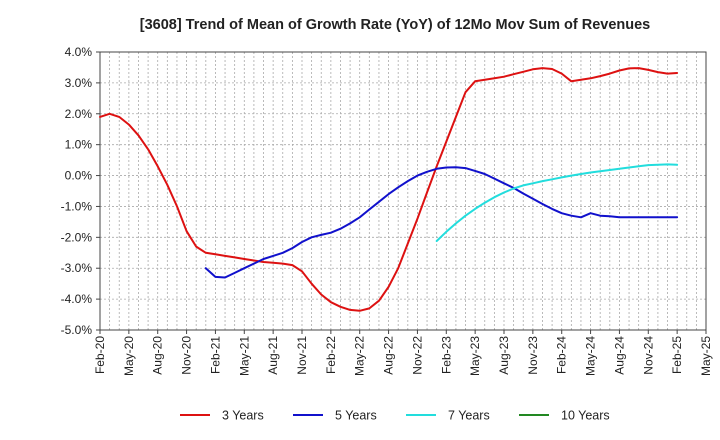 Image resolution: width=720 pixels, height=440 pixels. I want to click on x-tick-label: May-21, so click(244, 356).